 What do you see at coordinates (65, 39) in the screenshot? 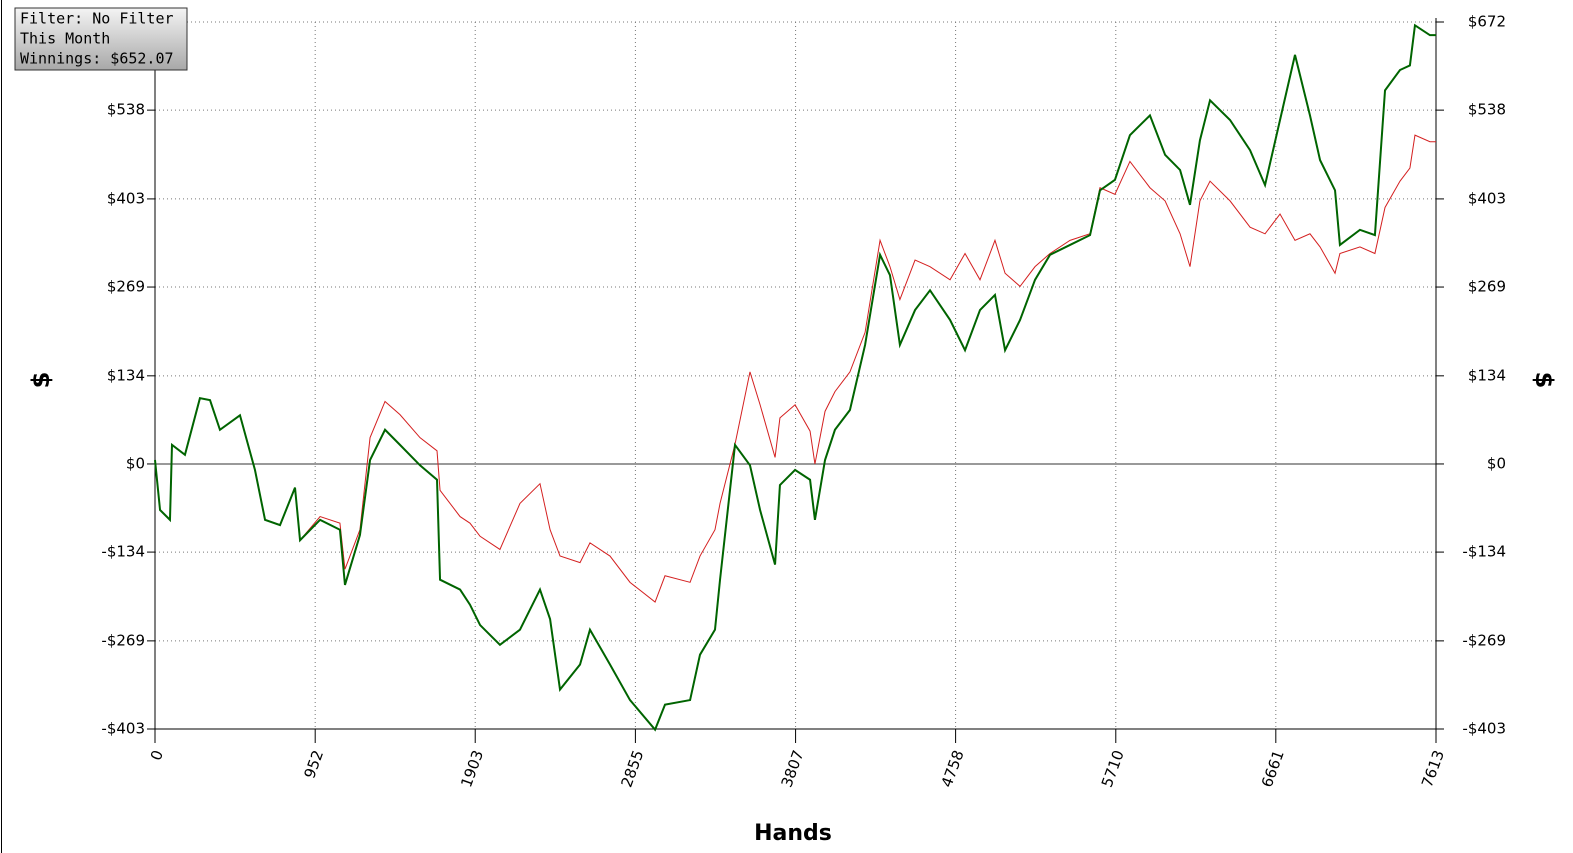
I see `info-text: This Month` at bounding box center [65, 39].